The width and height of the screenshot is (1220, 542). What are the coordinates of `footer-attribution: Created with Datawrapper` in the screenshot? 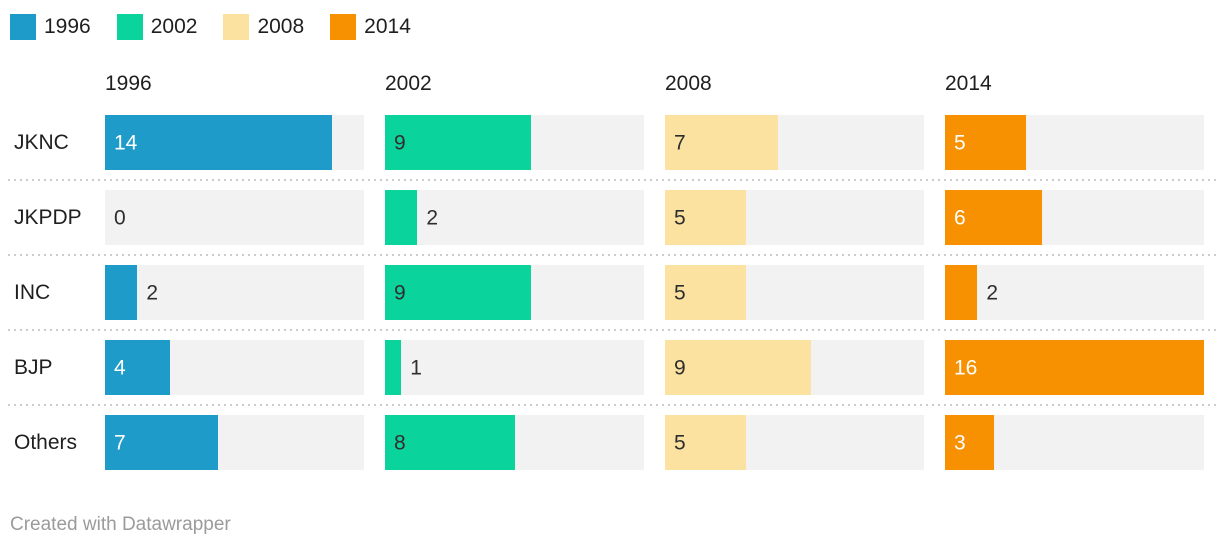 It's located at (615, 525).